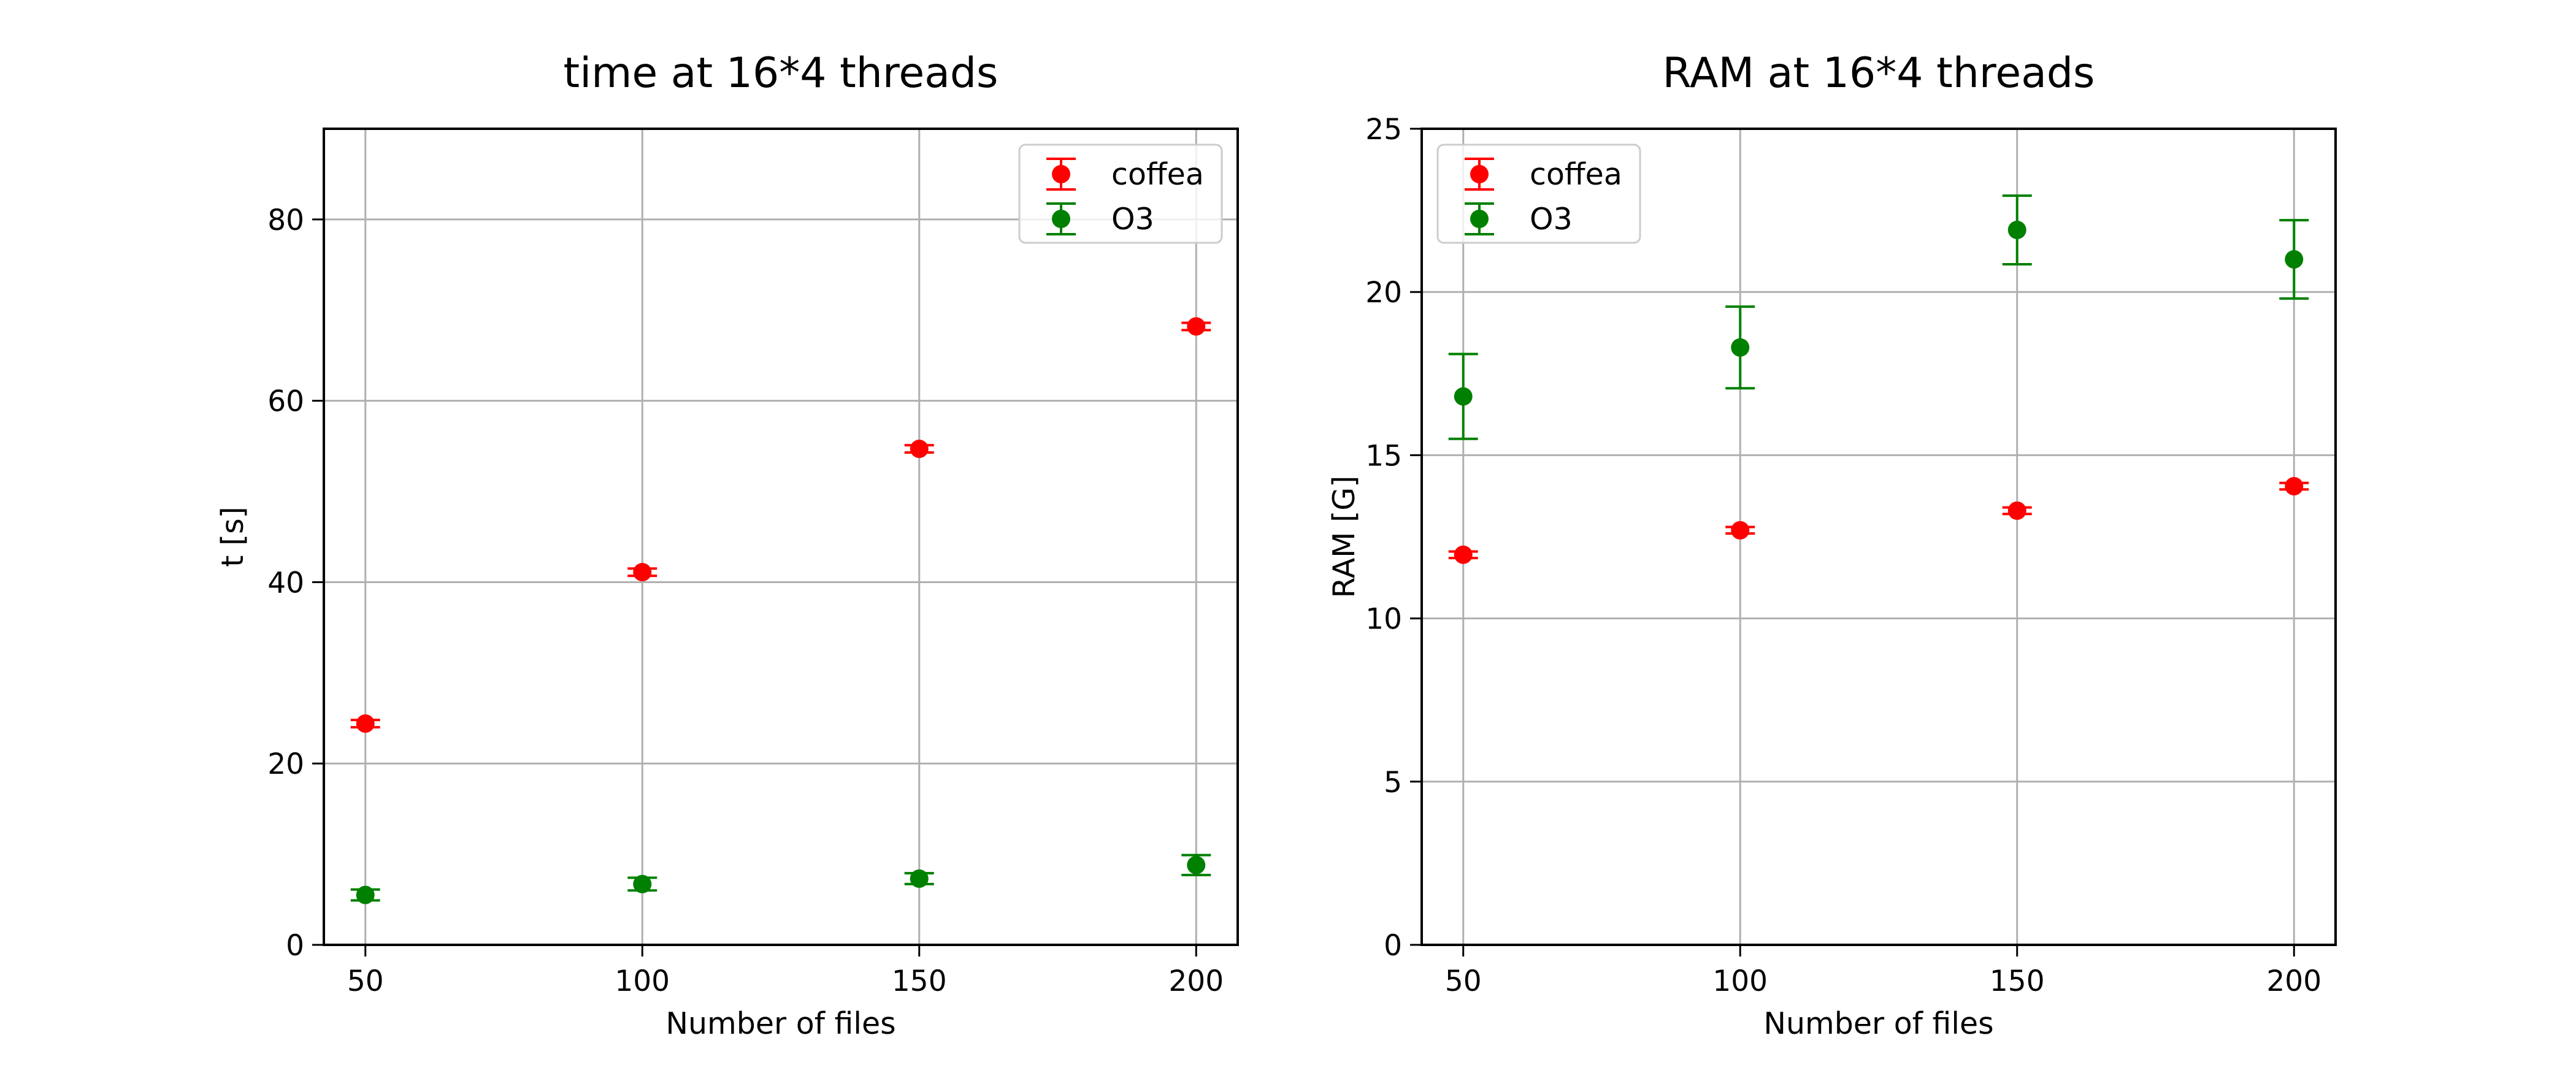 The width and height of the screenshot is (2576, 1073). I want to click on chart-title: time at 16*4 threads, so click(781, 73).